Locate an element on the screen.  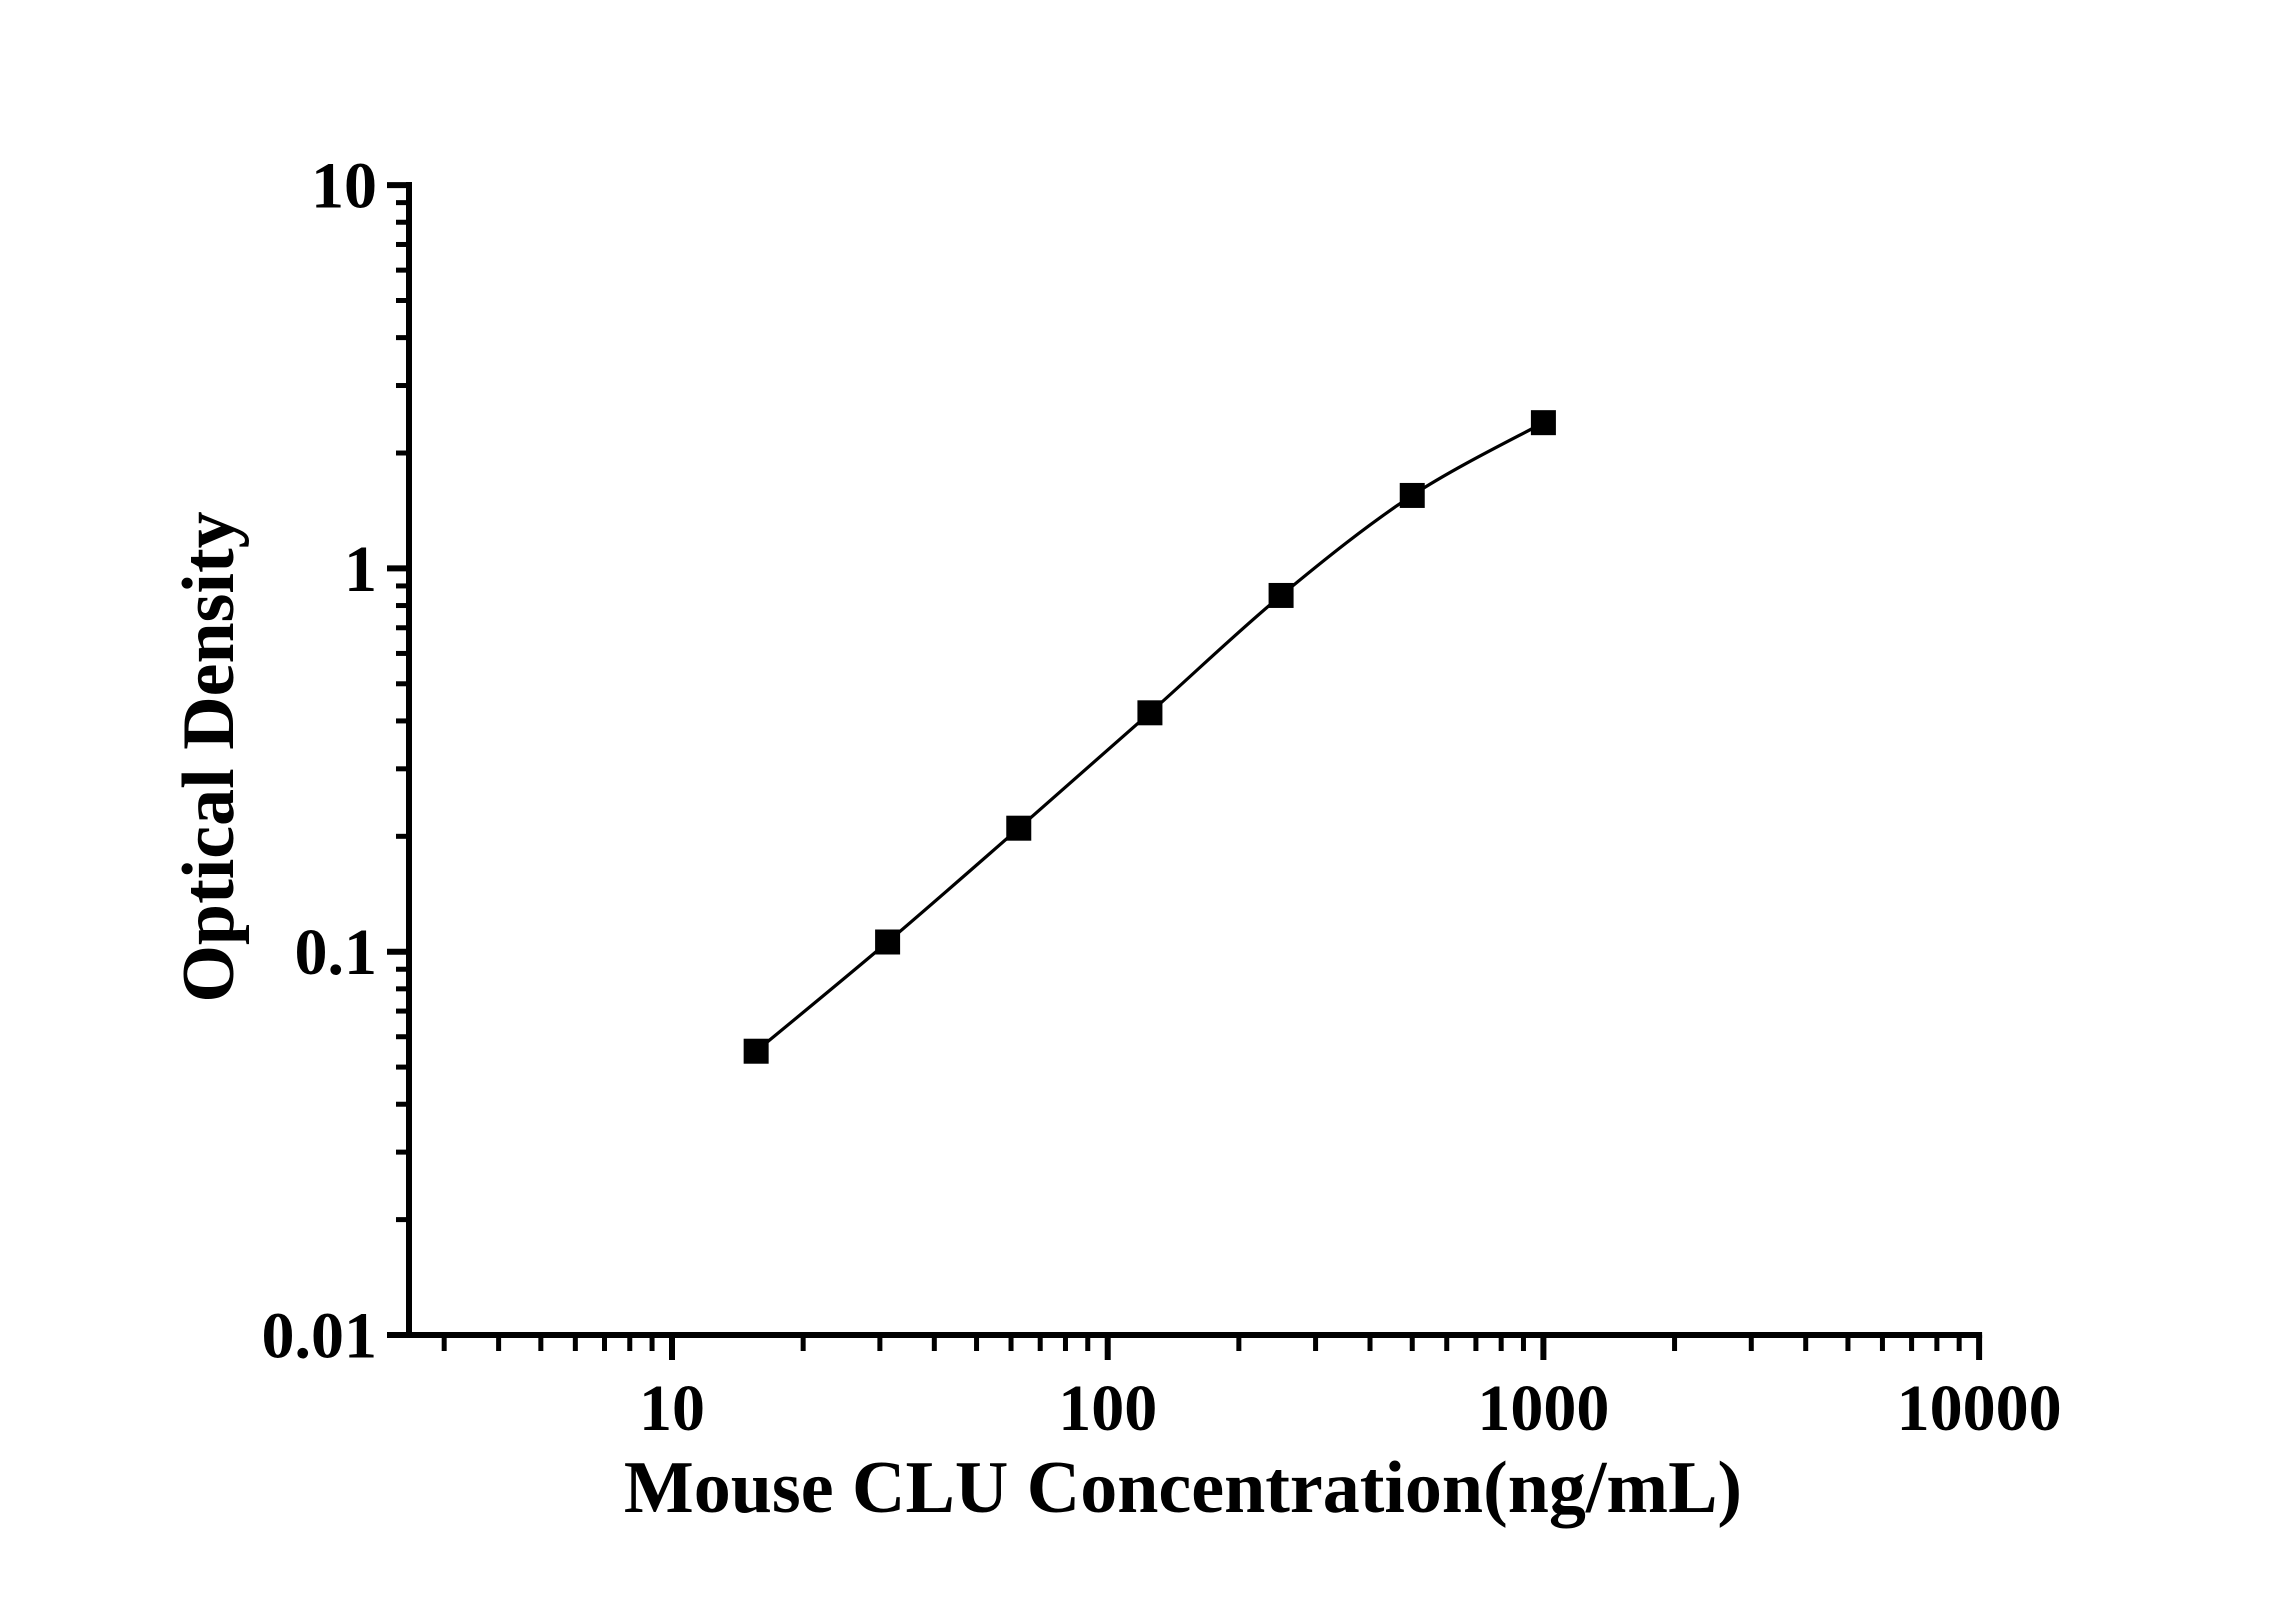
y-axis-tick-label: 0.01 is located at coordinates (320, 1335).